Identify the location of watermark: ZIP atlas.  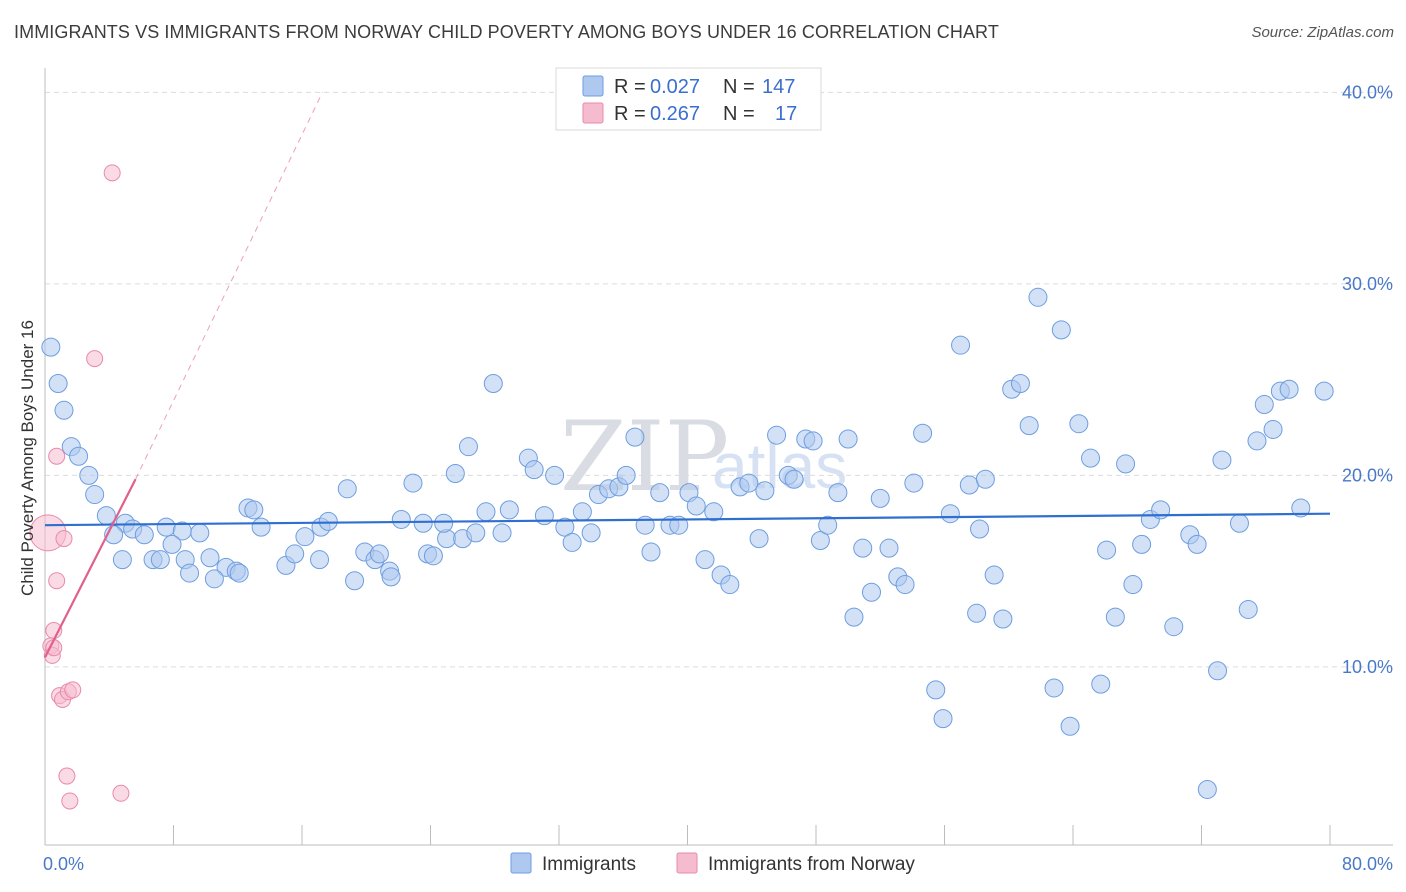
(703, 457).